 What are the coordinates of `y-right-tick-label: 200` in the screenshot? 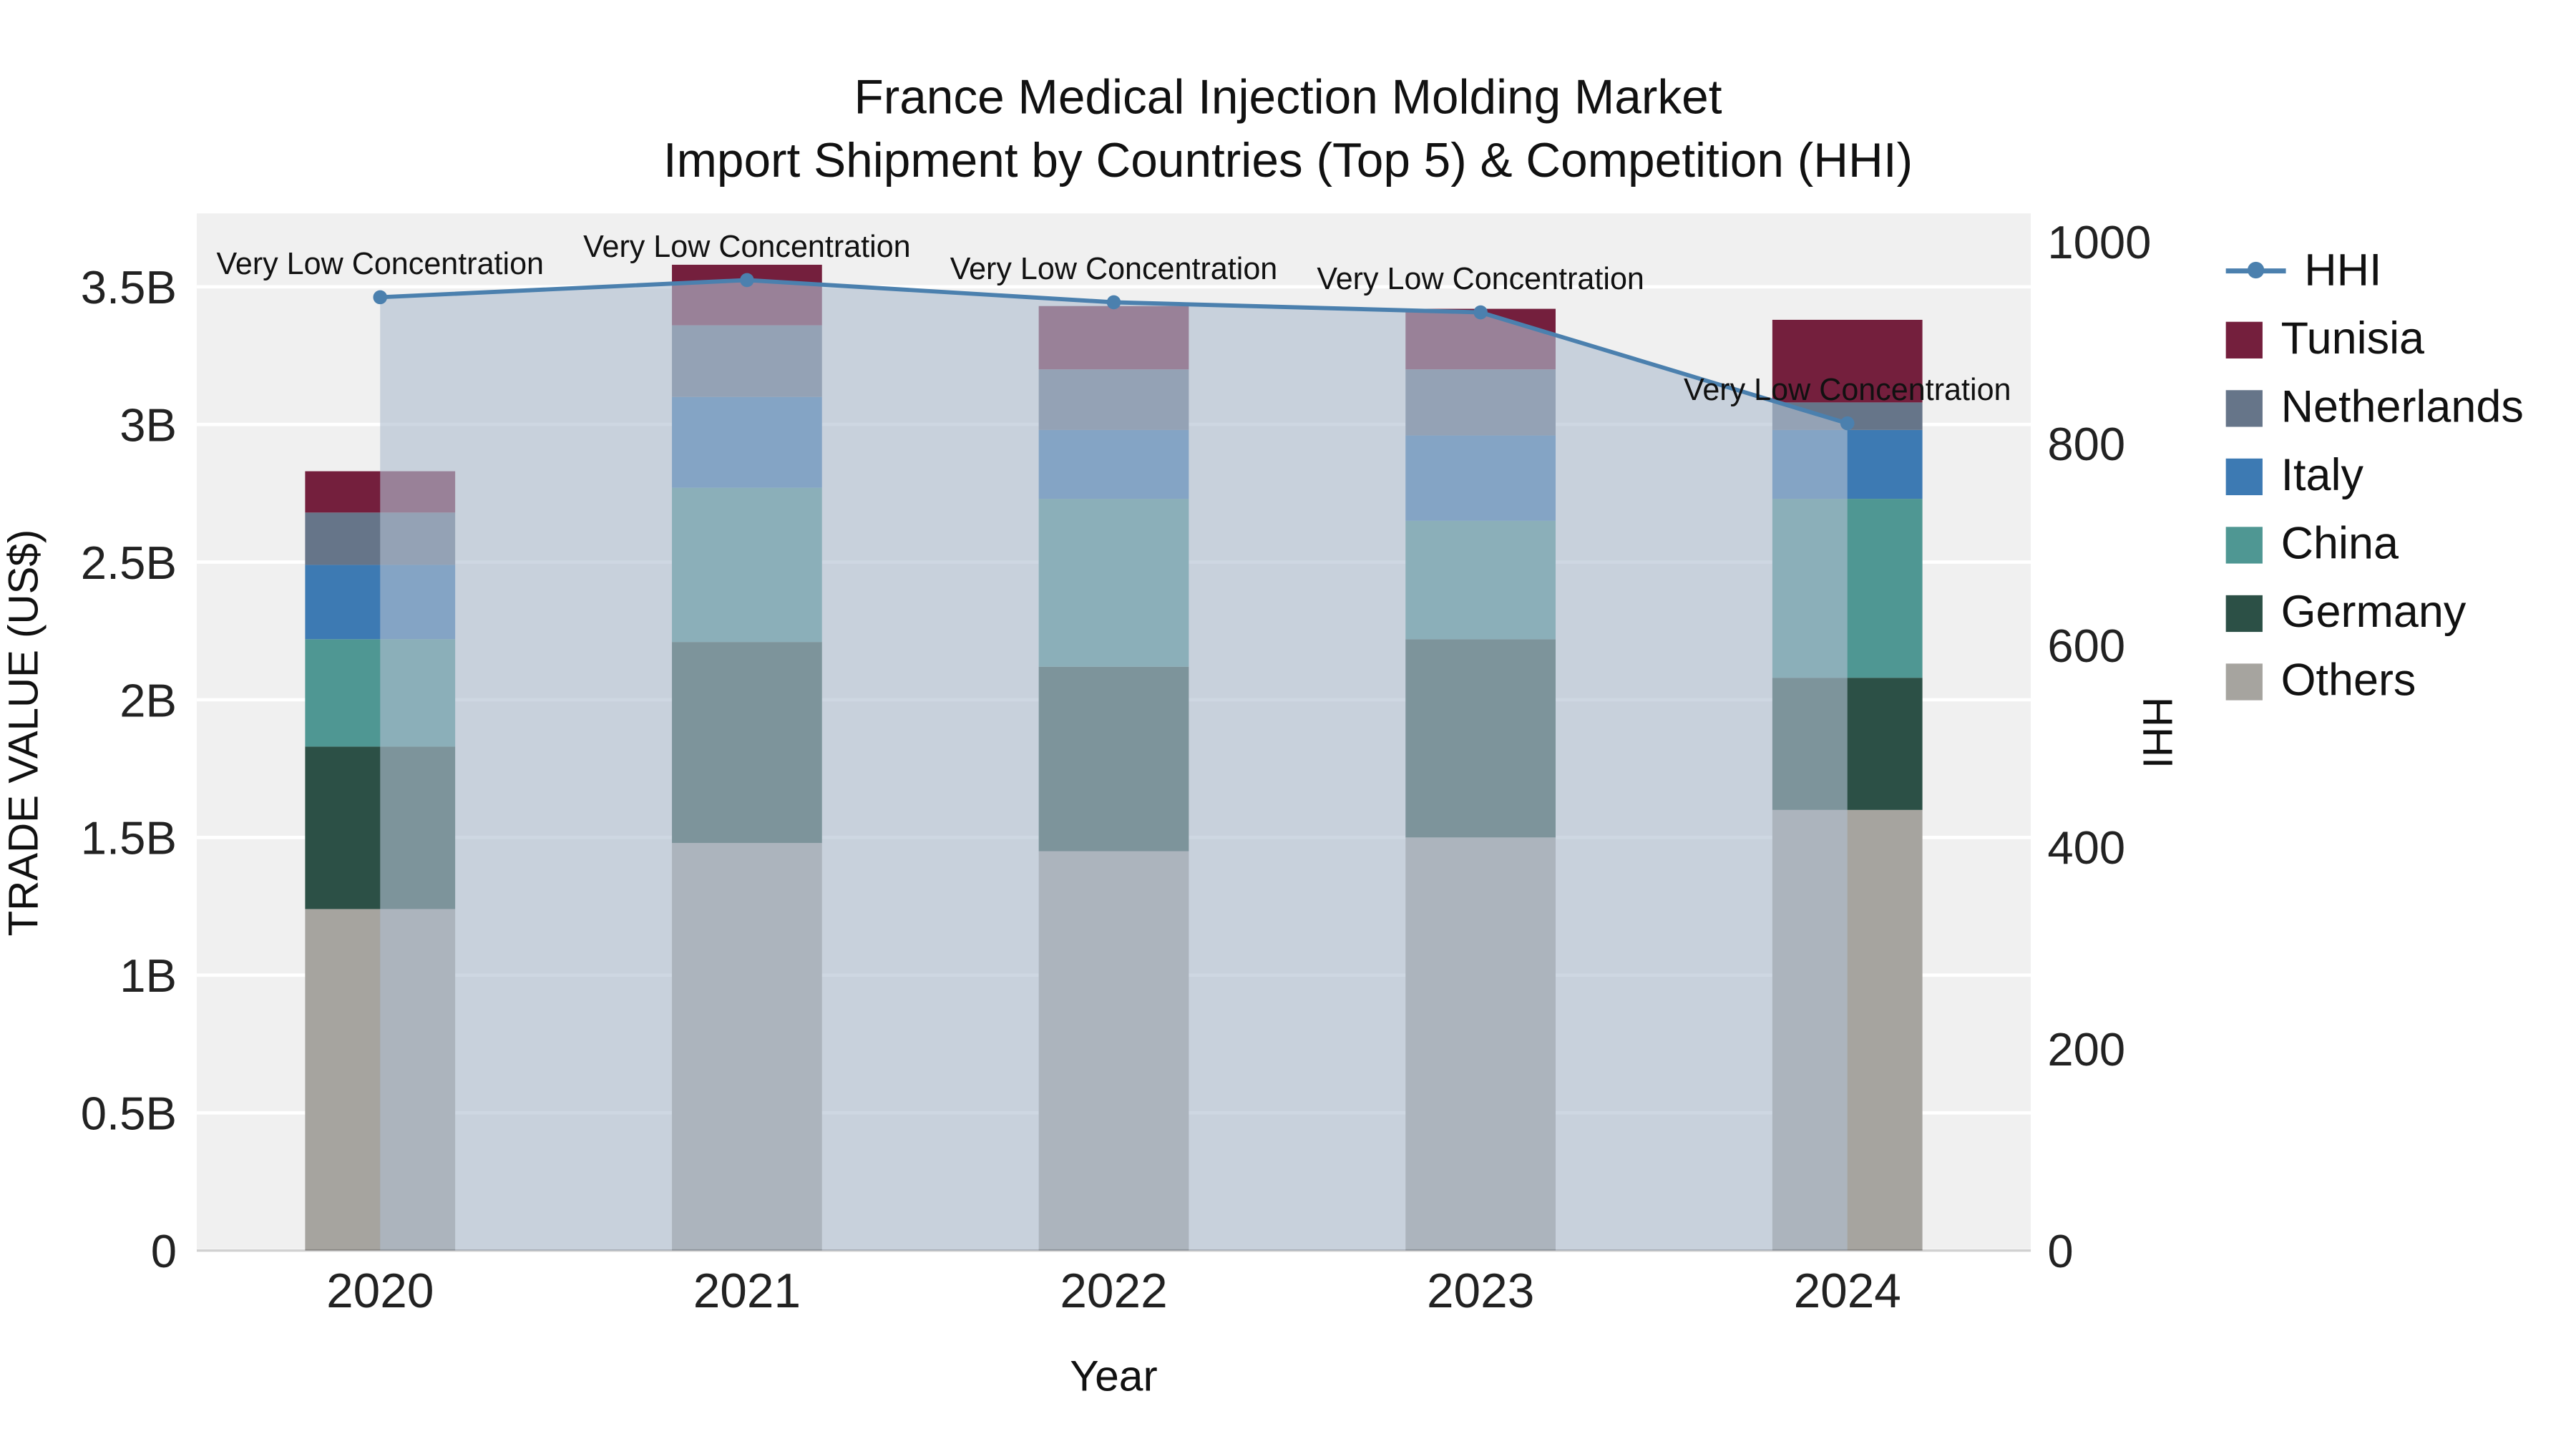 It's located at (2086, 1049).